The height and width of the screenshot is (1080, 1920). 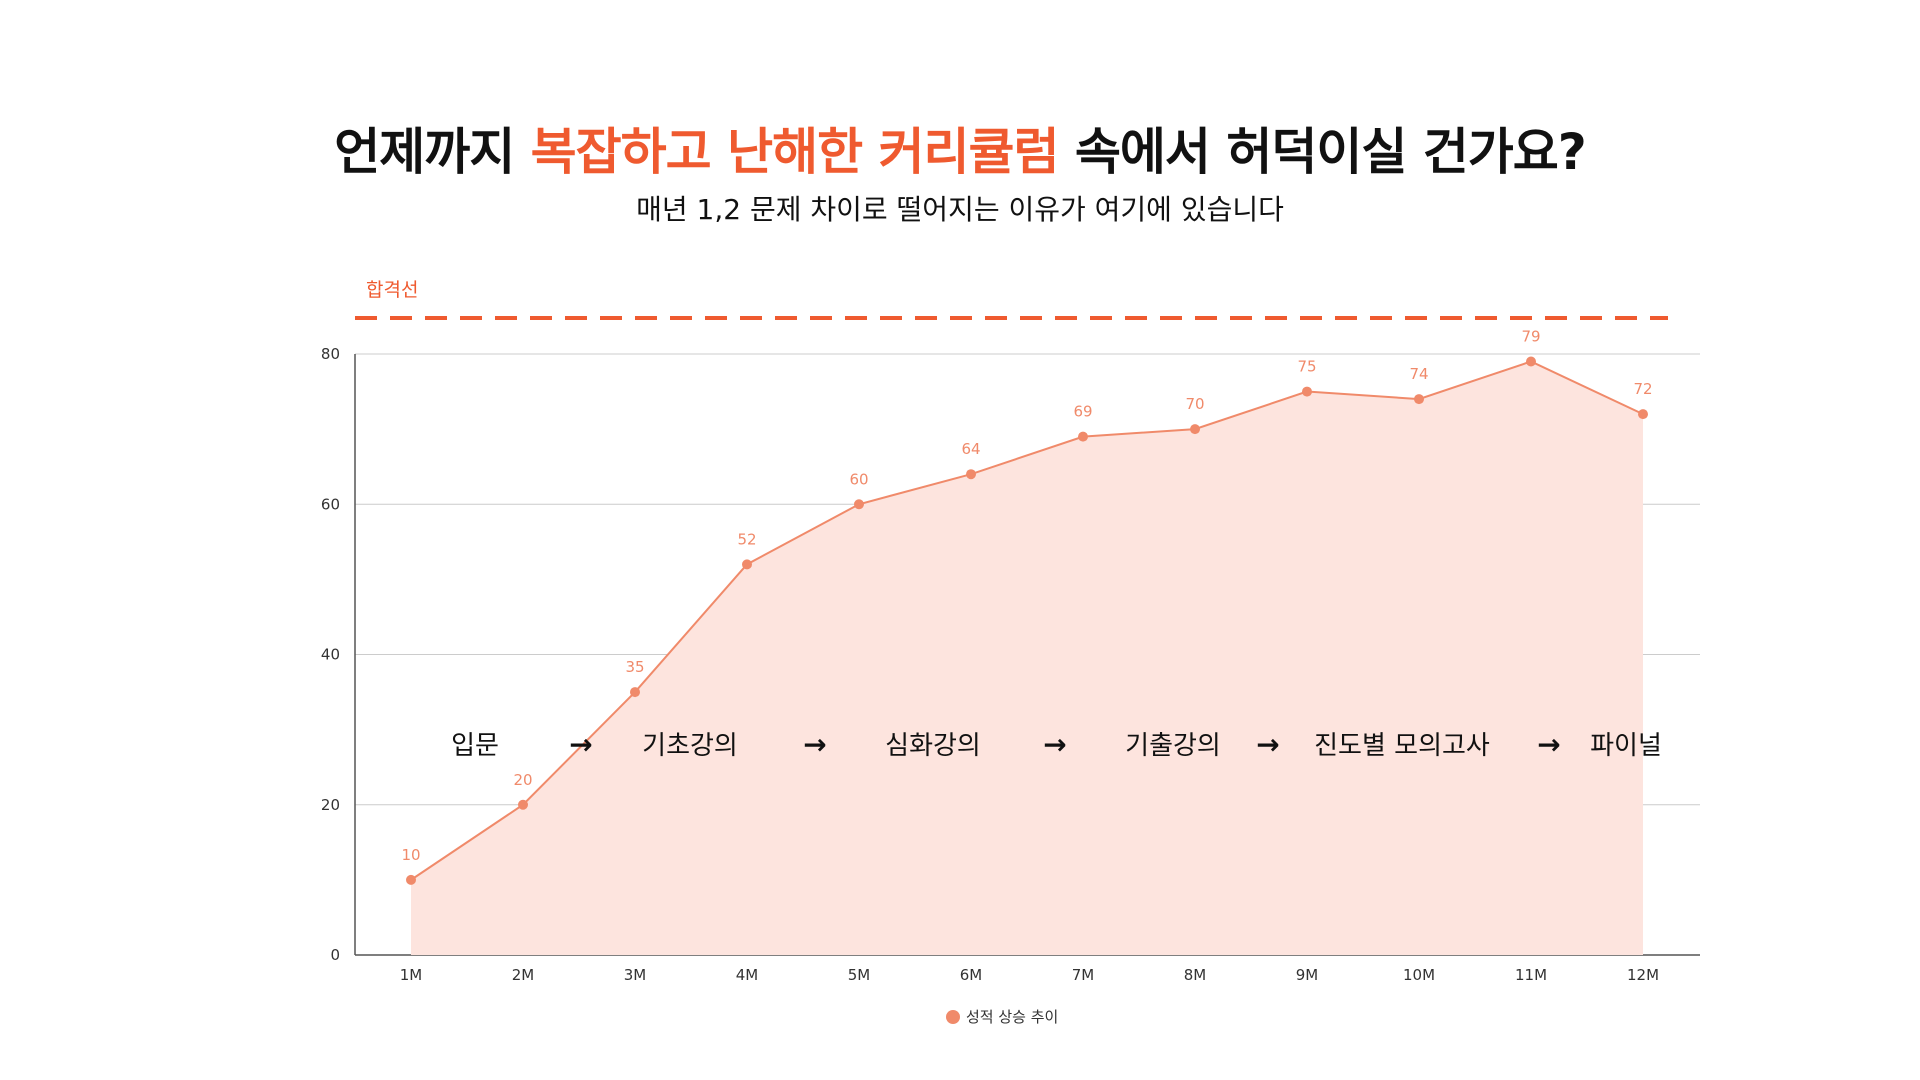 What do you see at coordinates (690, 746) in the screenshot?
I see `stage-label: 기초강의` at bounding box center [690, 746].